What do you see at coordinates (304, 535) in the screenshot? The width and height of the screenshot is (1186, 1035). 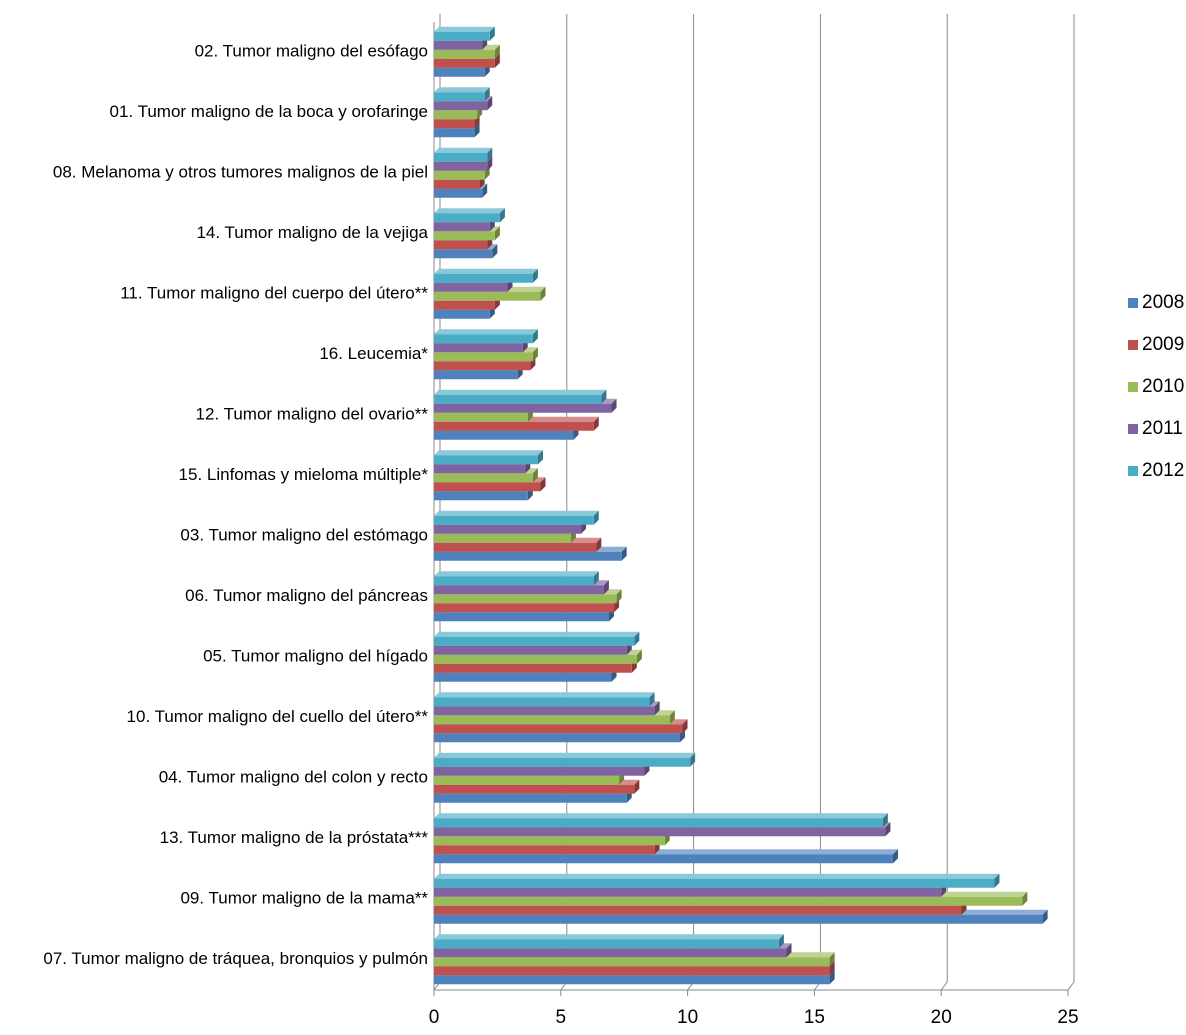 I see `category-label: 03. Tumor maligno del estómago` at bounding box center [304, 535].